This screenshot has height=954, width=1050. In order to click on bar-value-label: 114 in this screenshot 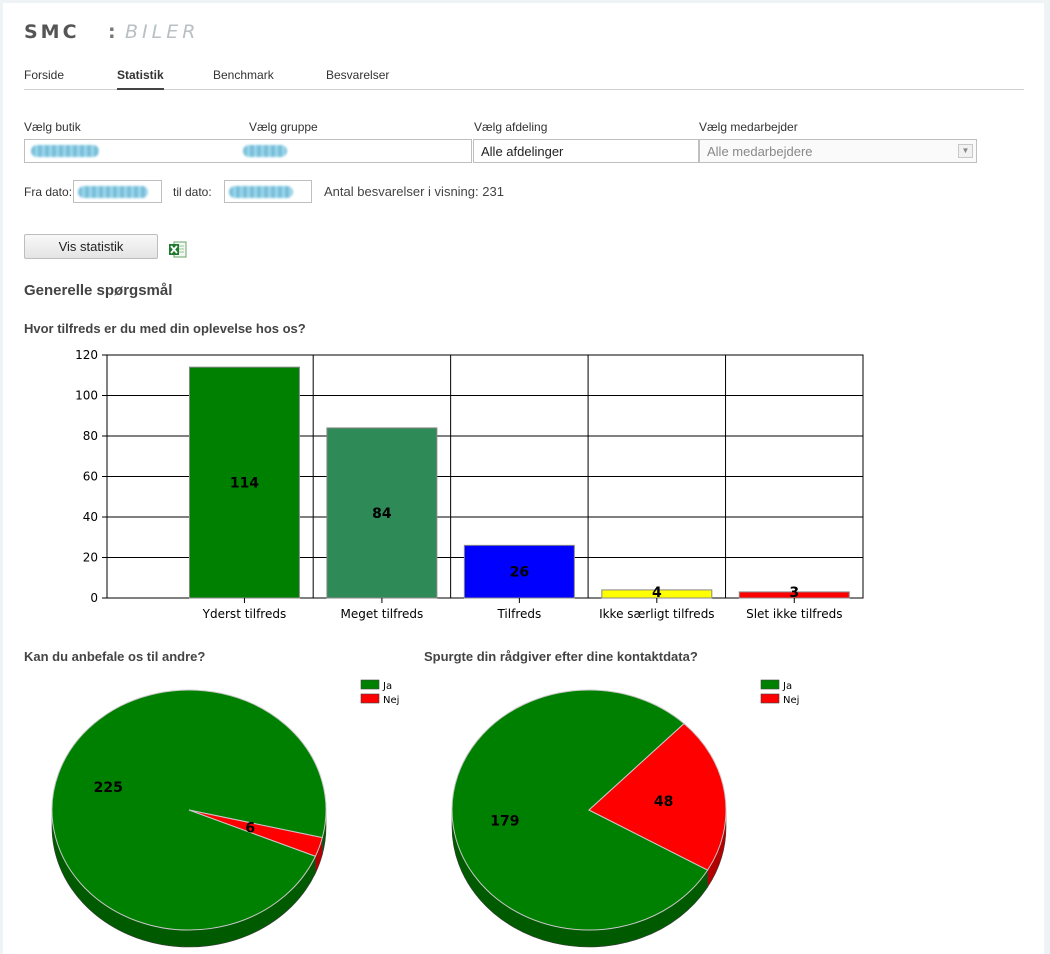, I will do `click(244, 484)`.